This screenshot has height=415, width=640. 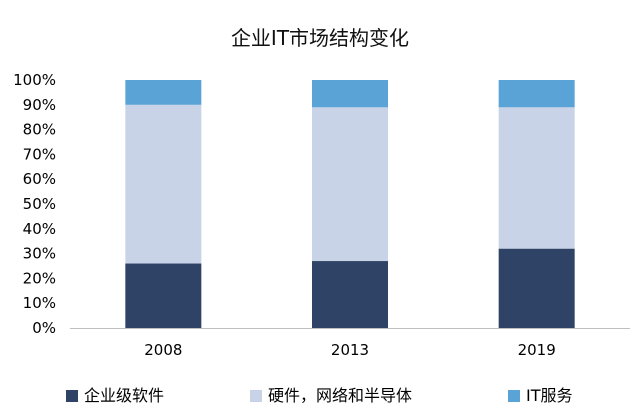 What do you see at coordinates (340, 395) in the screenshot?
I see `legend-label: 硬件，网络和半导体` at bounding box center [340, 395].